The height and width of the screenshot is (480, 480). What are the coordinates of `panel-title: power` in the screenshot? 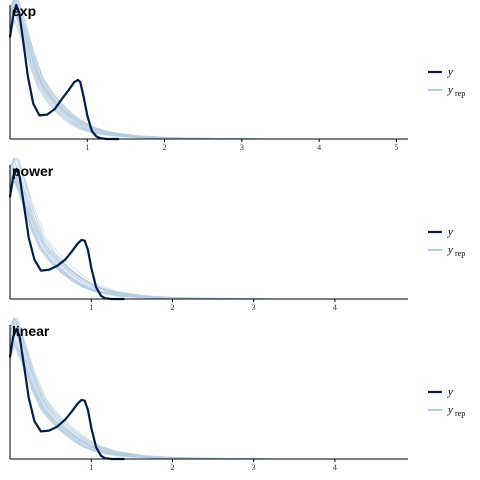 It's located at (33, 171).